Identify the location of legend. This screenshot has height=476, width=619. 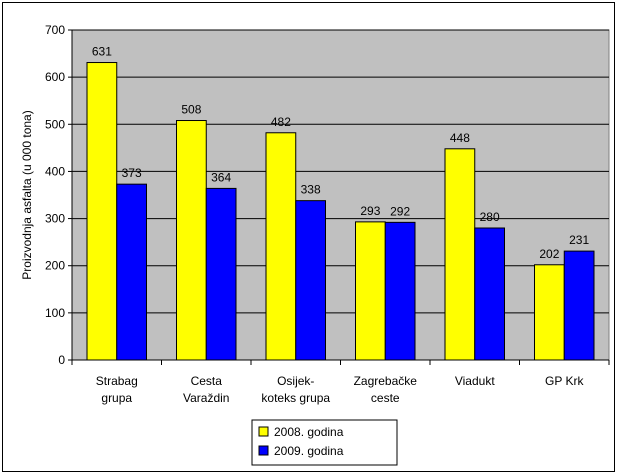
(324, 442).